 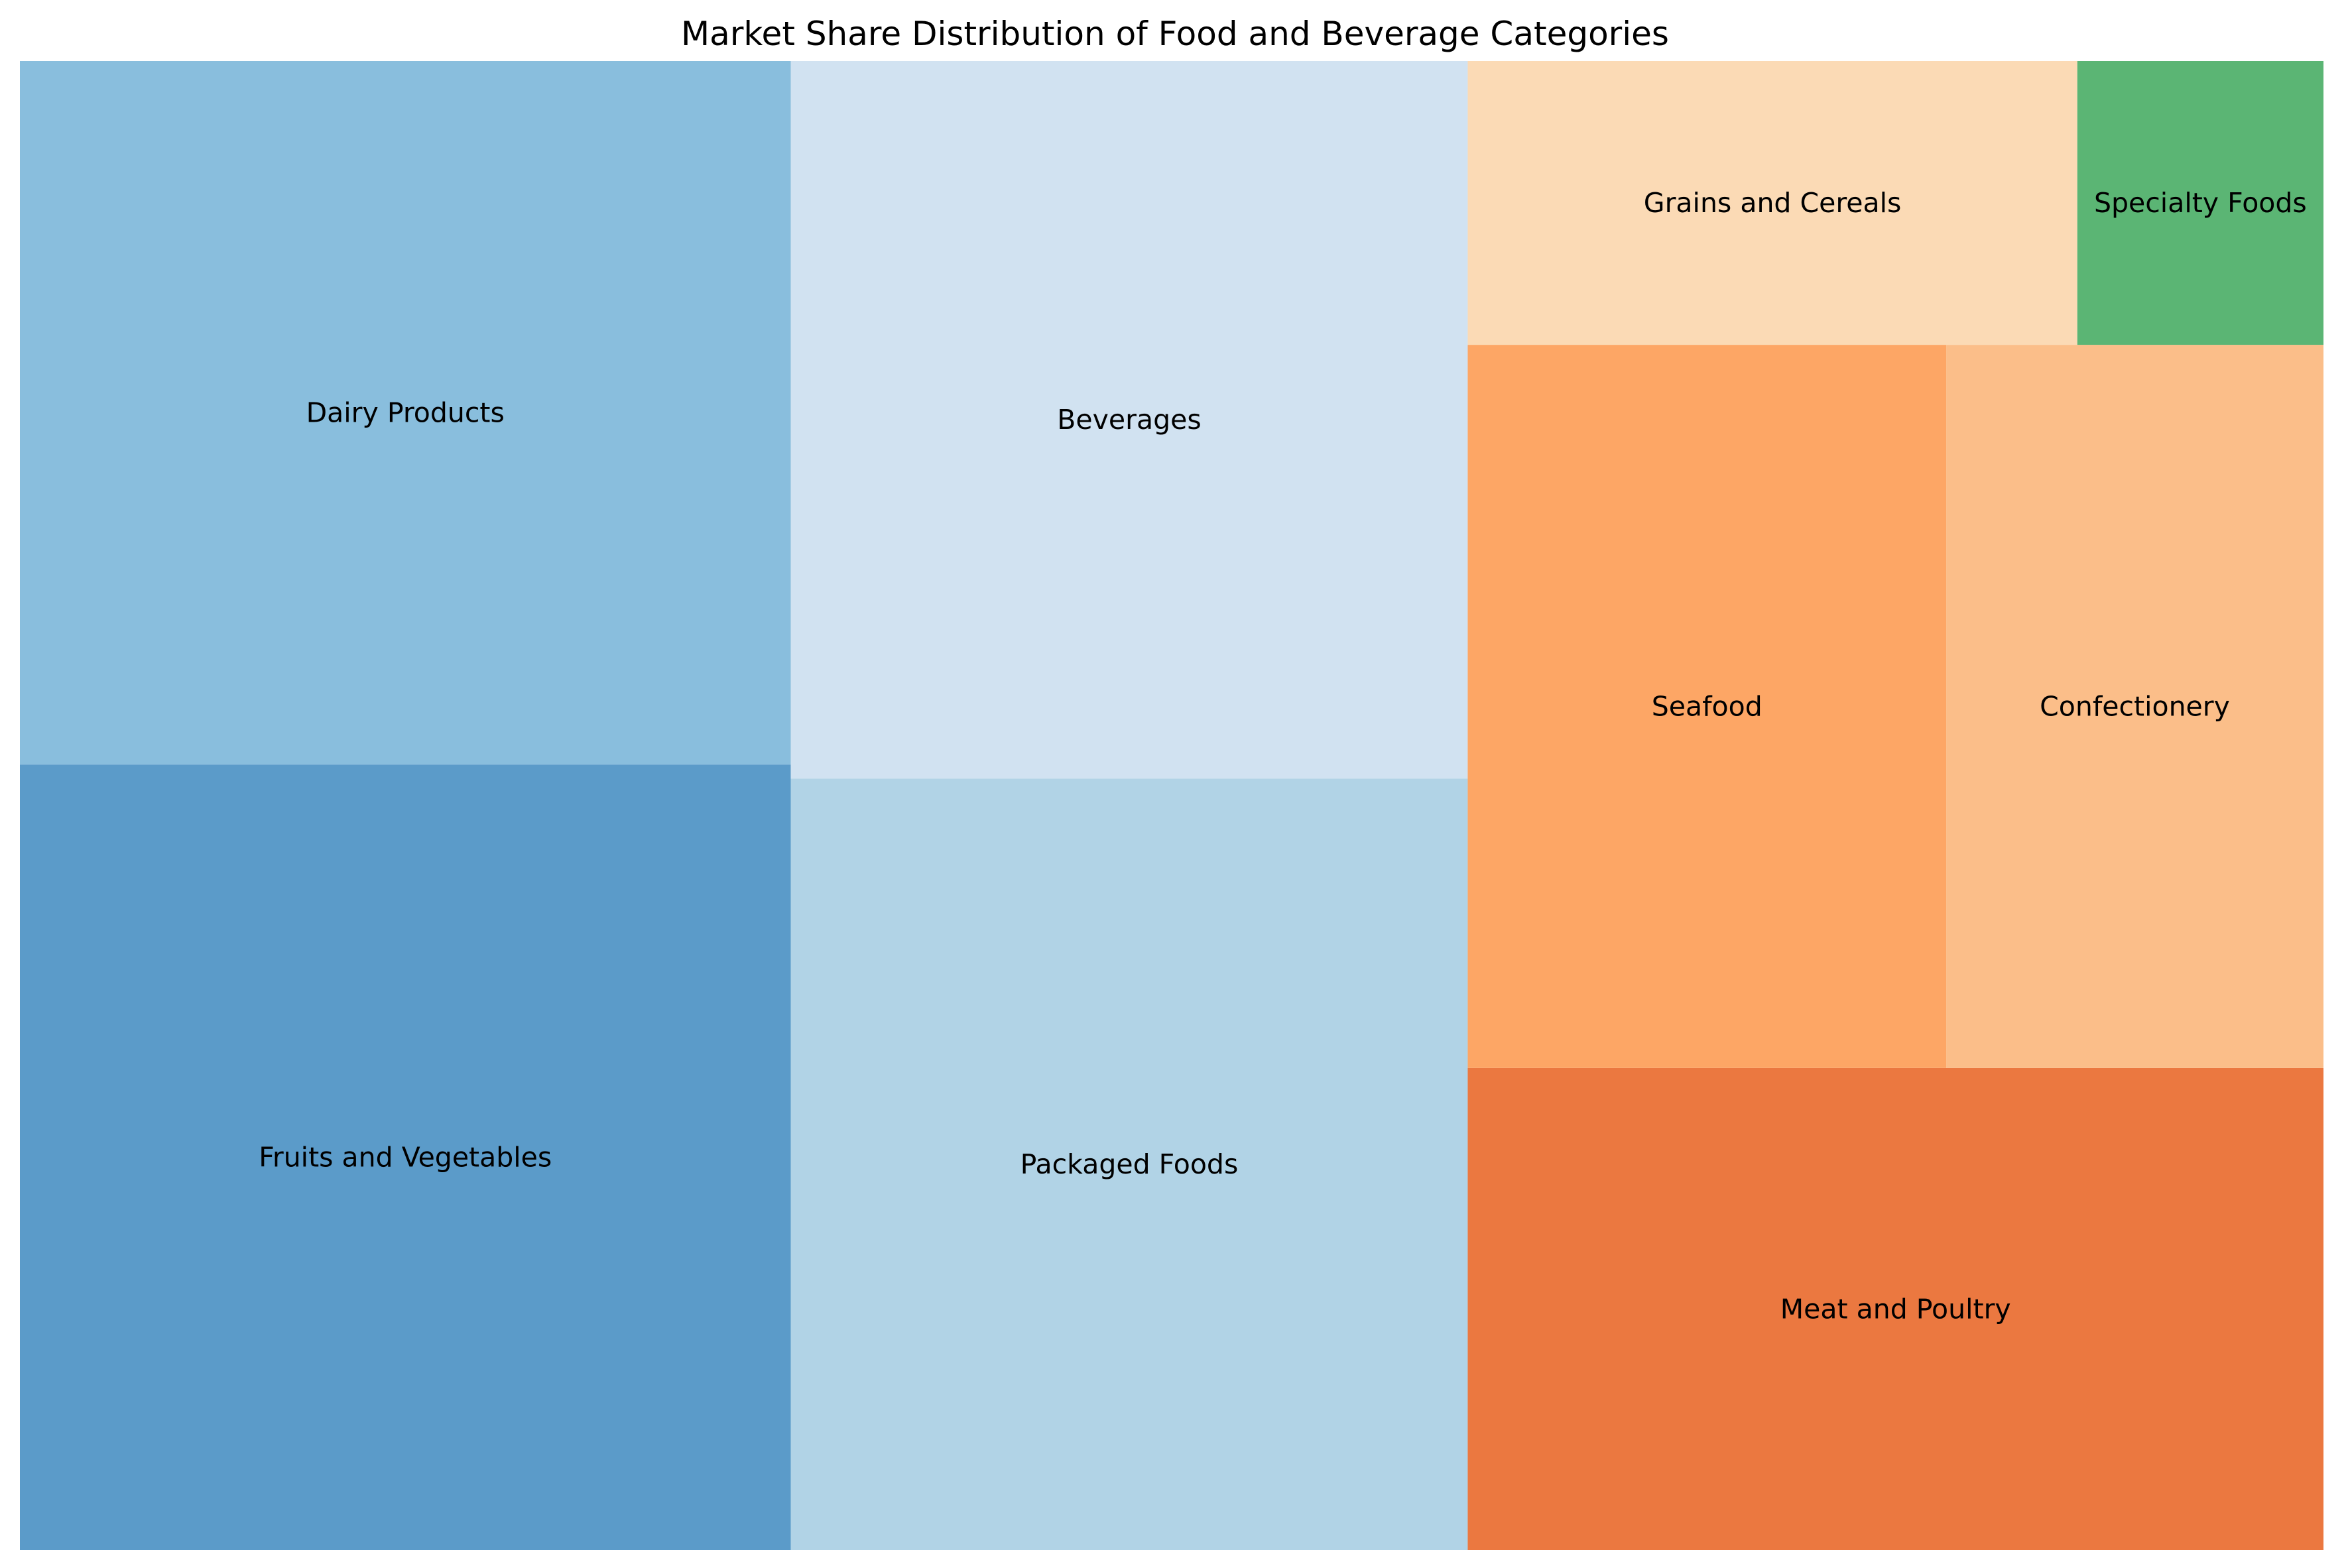 I want to click on treemap-label-grains-and-cereals: Grains and Cereals, so click(x=1773, y=203).